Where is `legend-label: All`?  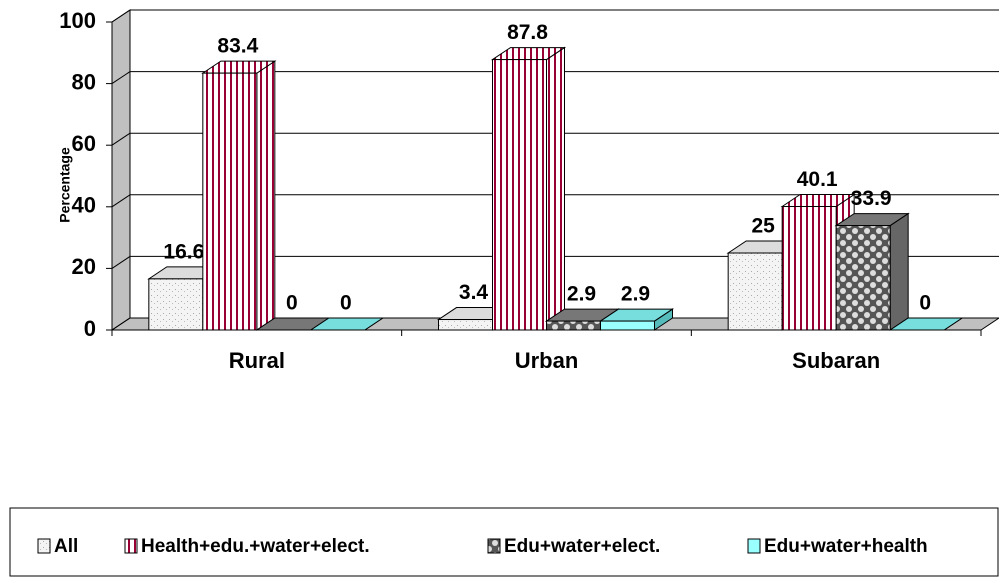
legend-label: All is located at coordinates (66, 546).